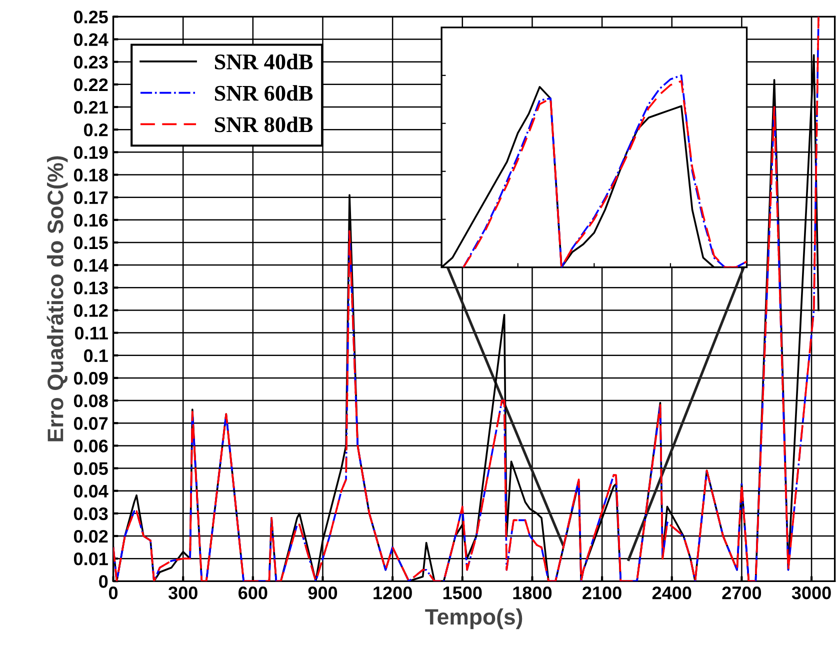 Image resolution: width=839 pixels, height=668 pixels. Describe the element at coordinates (473, 619) in the screenshot. I see `x-axis-title: Tempo(s)` at that location.